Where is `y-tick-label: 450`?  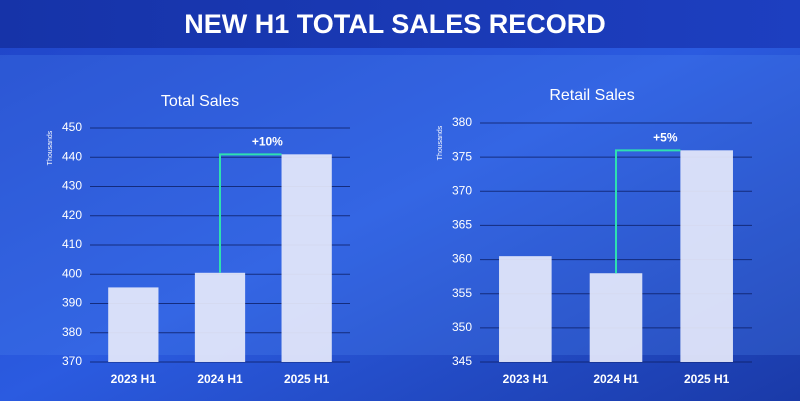
y-tick-label: 450 is located at coordinates (72, 127).